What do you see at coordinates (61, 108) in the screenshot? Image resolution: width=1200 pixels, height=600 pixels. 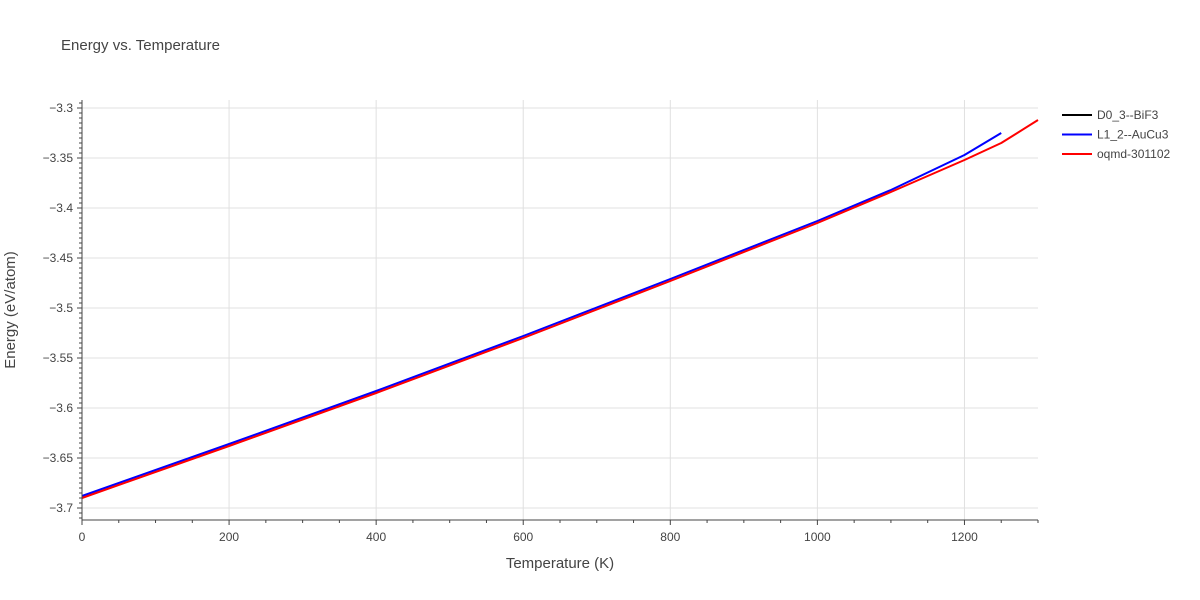 I see `y-tick-label: −3.3` at bounding box center [61, 108].